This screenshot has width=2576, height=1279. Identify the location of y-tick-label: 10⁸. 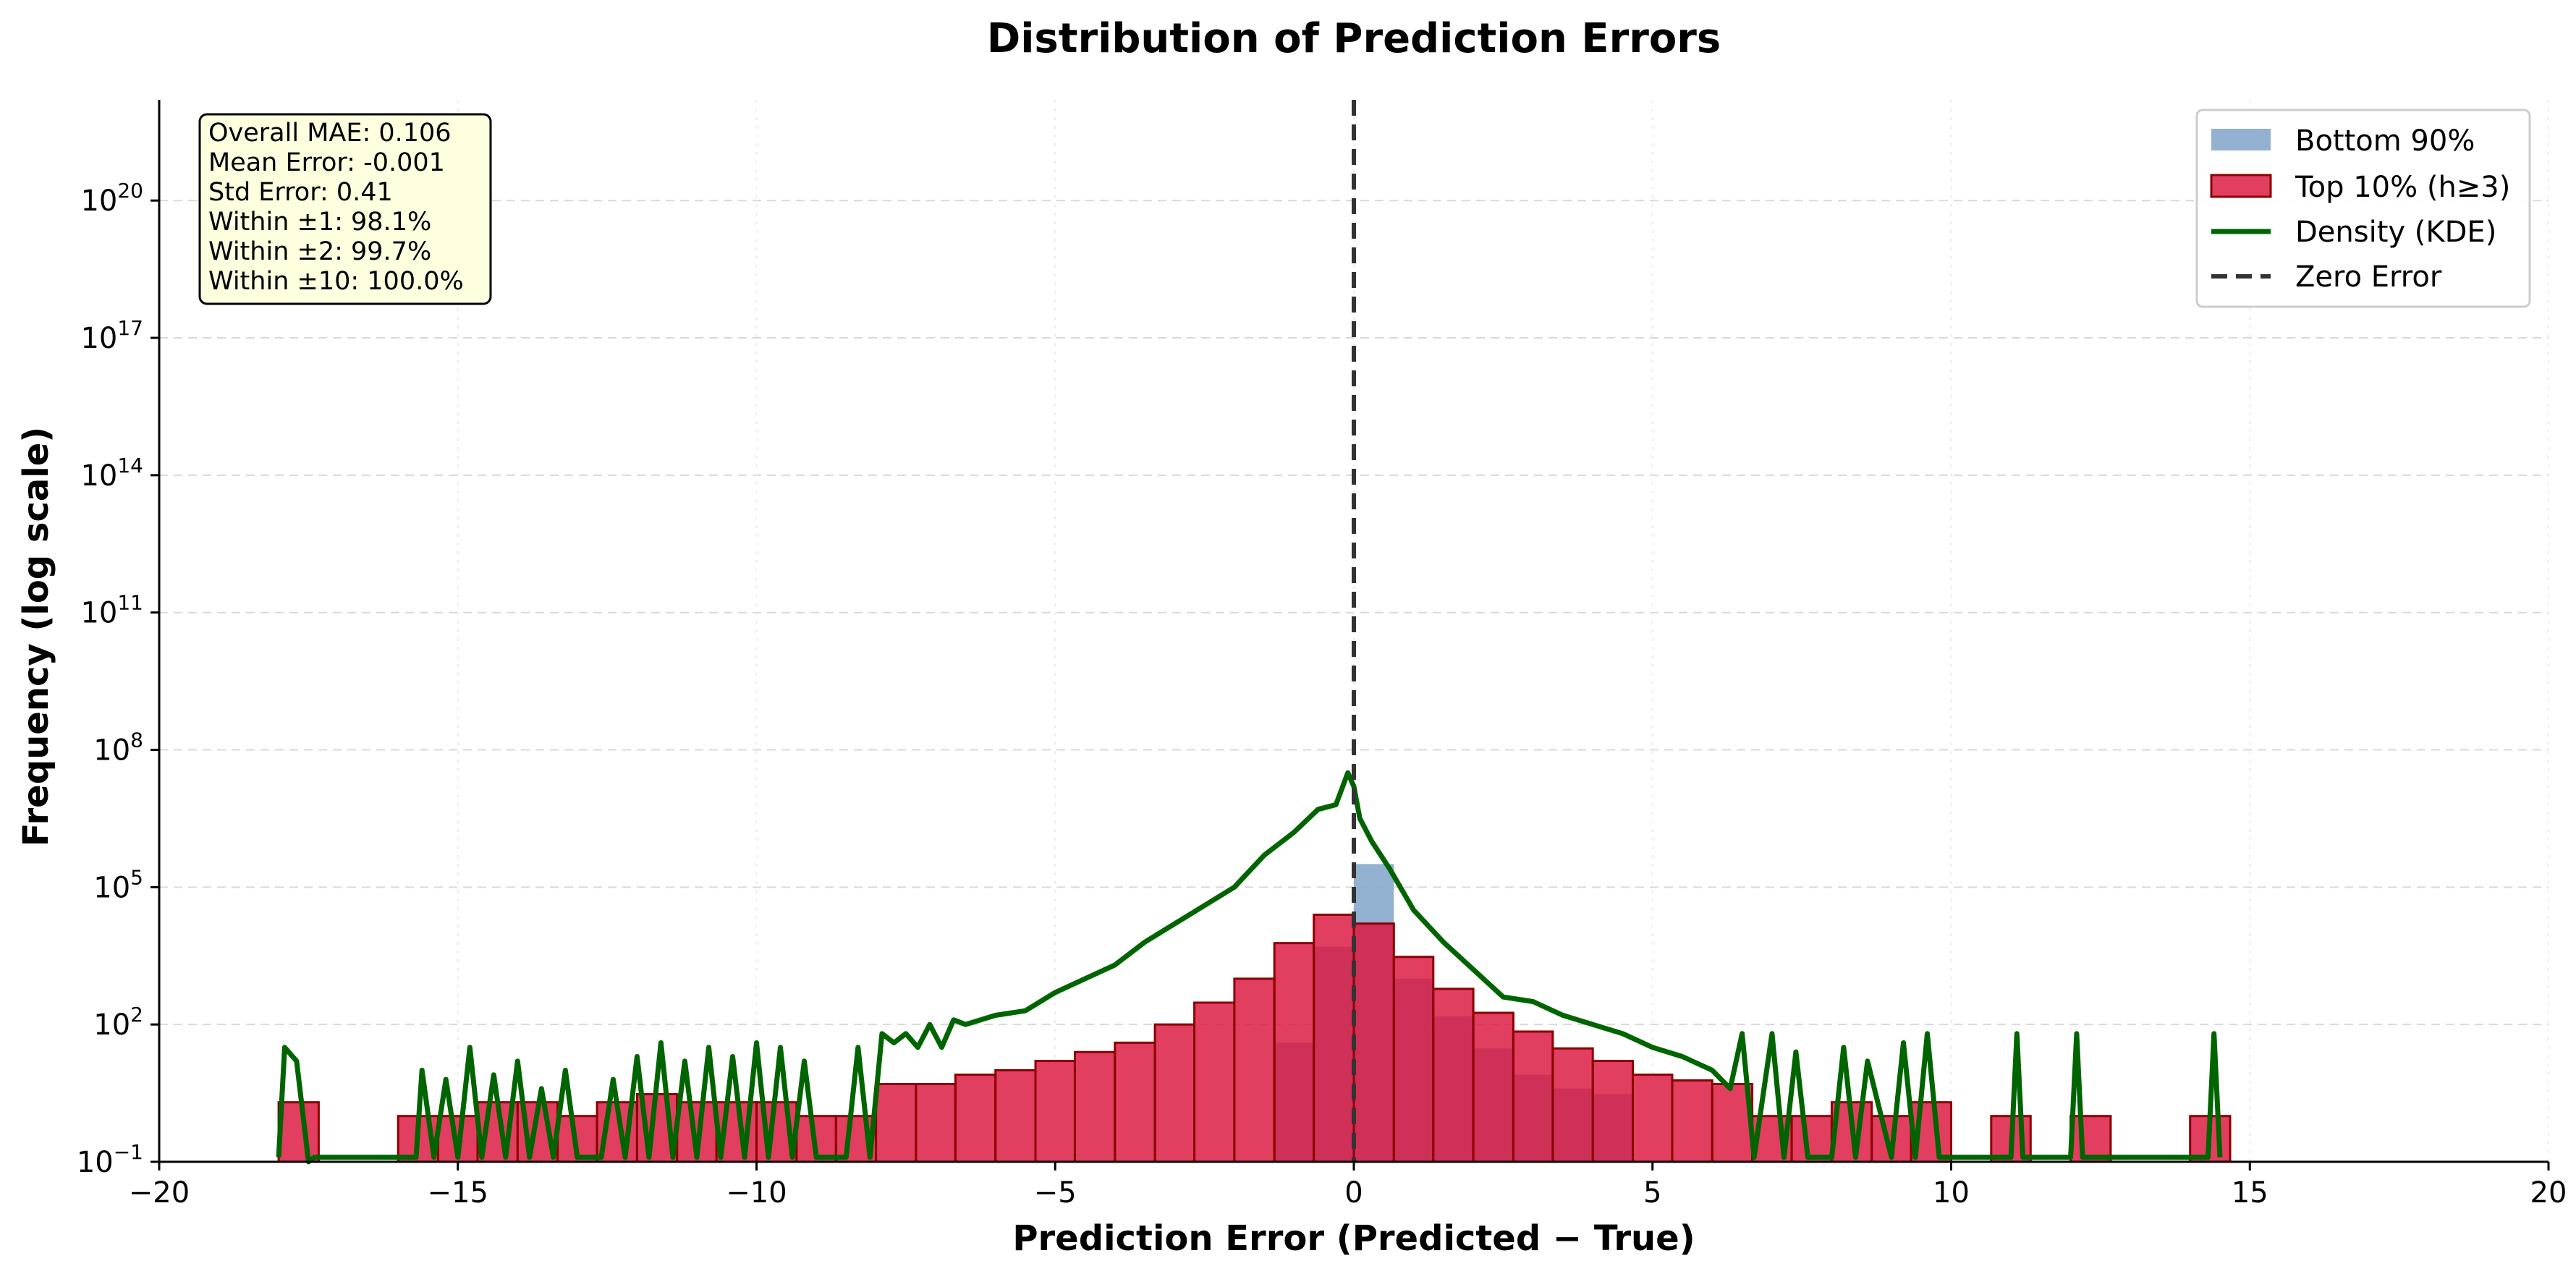
(118, 748).